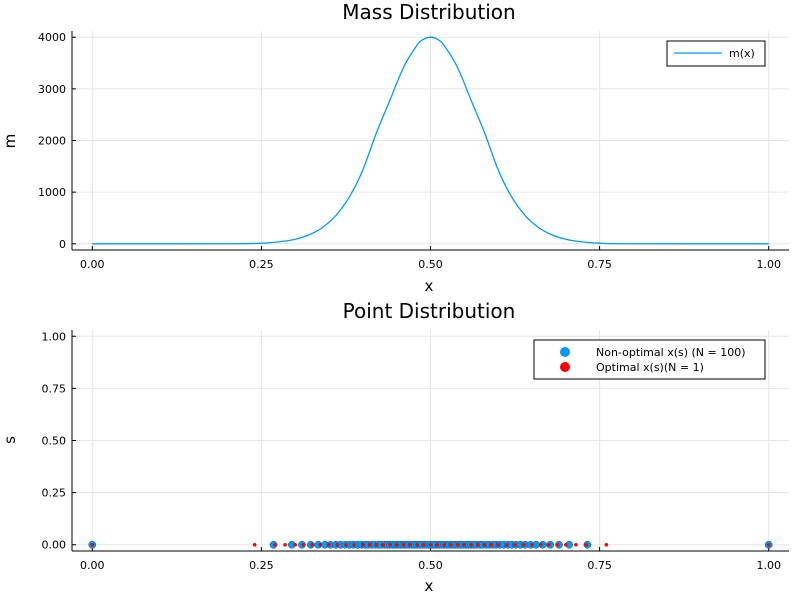 The height and width of the screenshot is (600, 800). Describe the element at coordinates (671, 352) in the screenshot. I see `legend-label-non-optimal: Non-optimal x(s) (N = 100)` at that location.